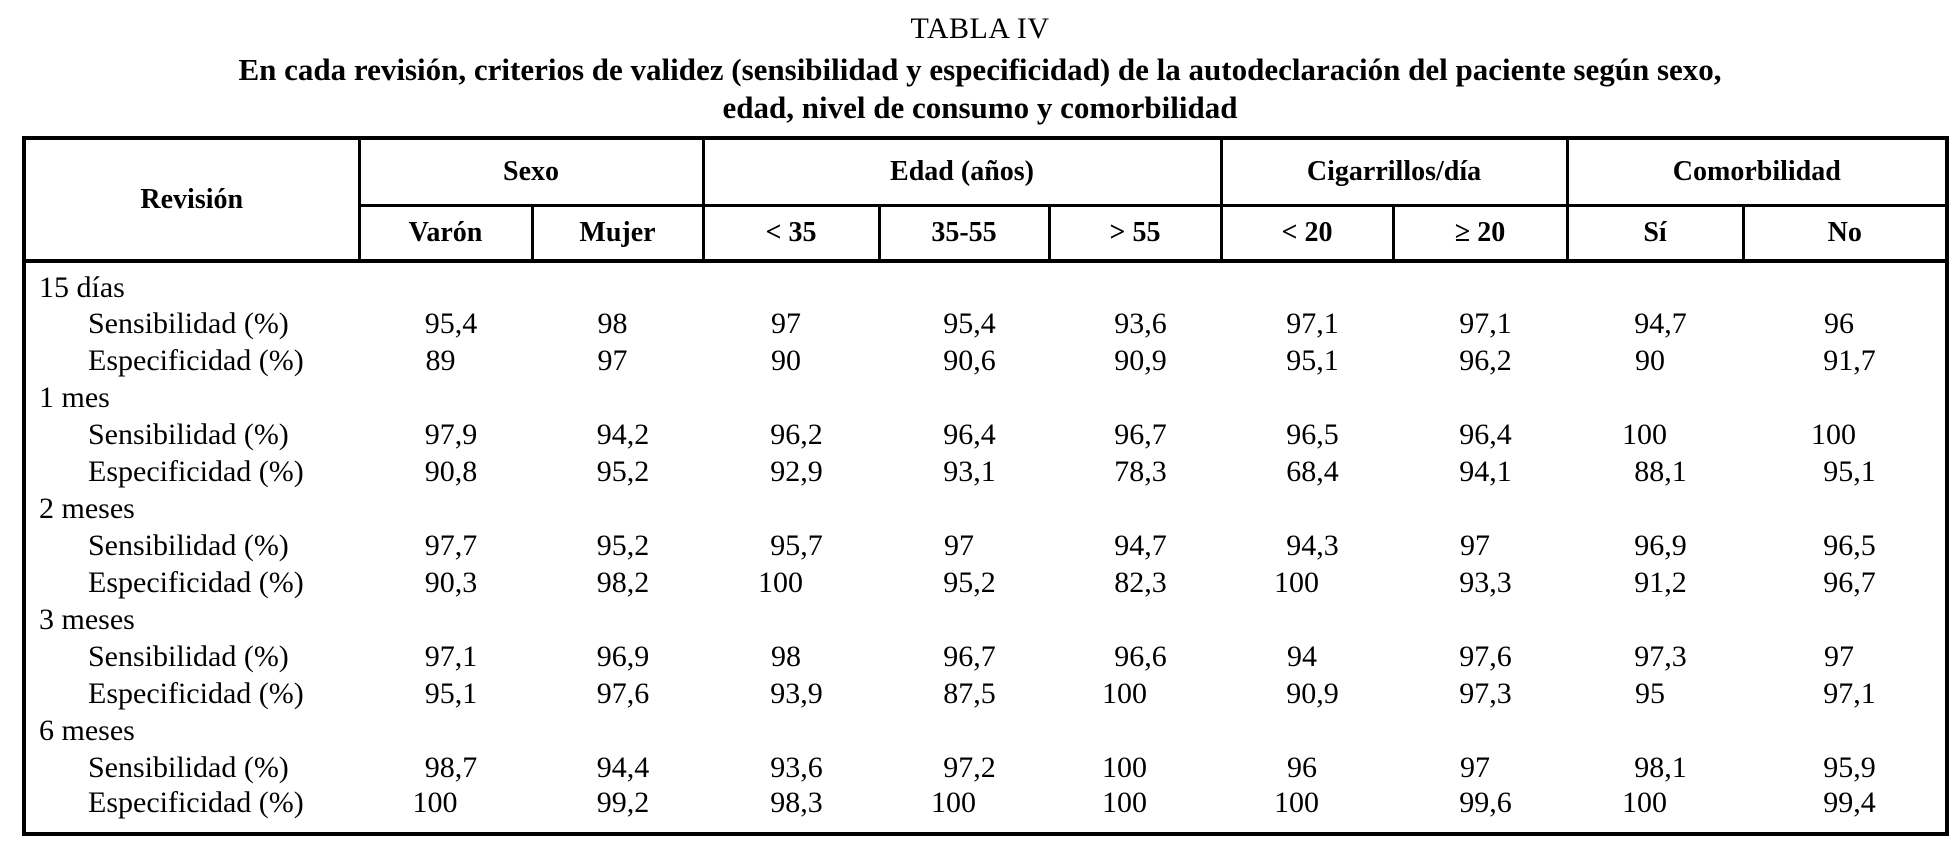  I want to click on value-cell: 82,3, so click(1135, 582).